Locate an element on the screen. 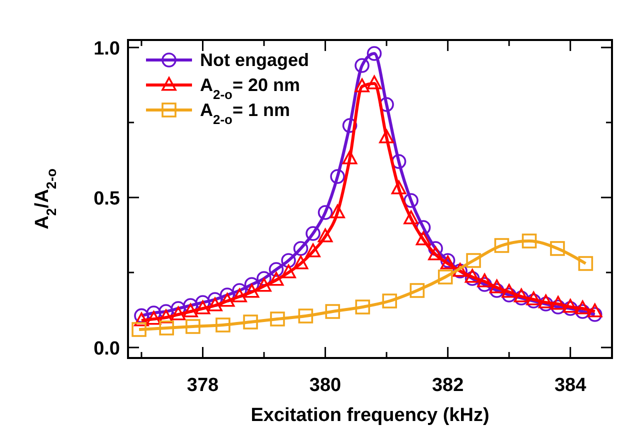  y-tick-label: 1.0 is located at coordinates (107, 49).